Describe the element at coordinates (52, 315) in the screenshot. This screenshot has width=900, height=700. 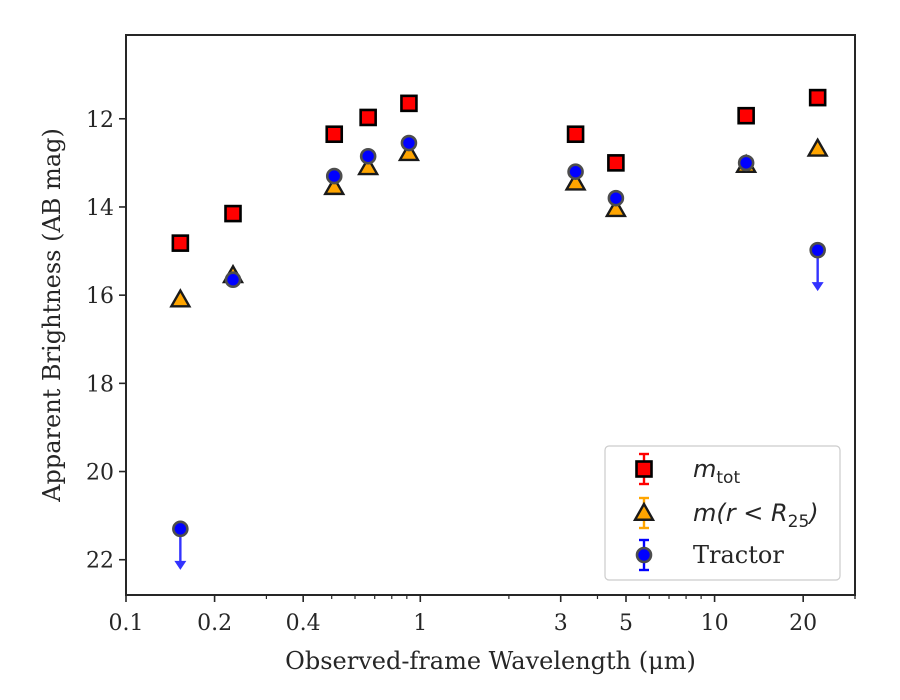
I see `y-axis-label: Apparent Brightness (AB mag)` at that location.